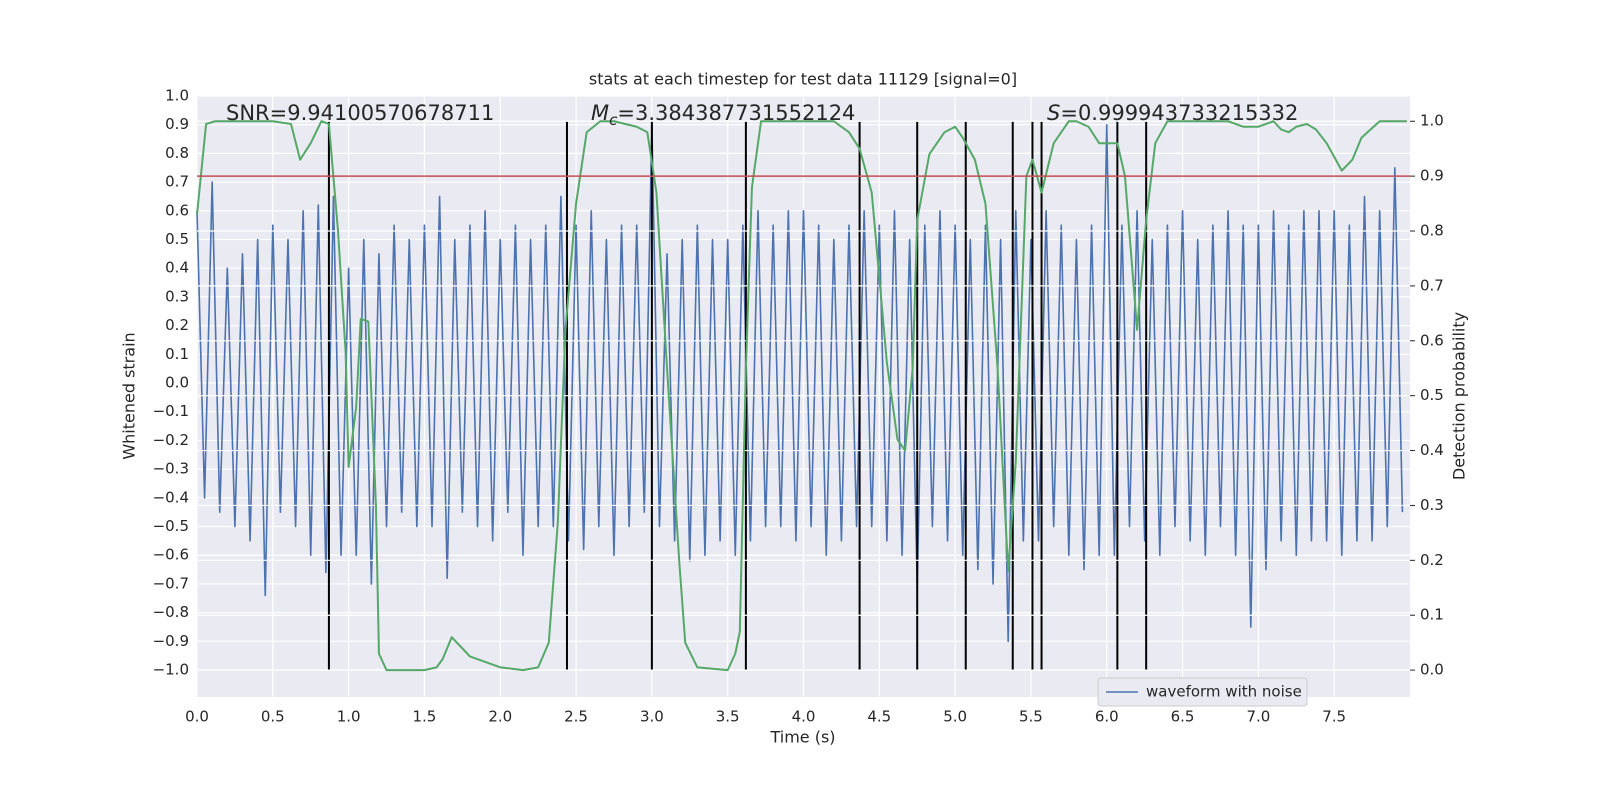  What do you see at coordinates (1432, 450) in the screenshot?
I see `y2-tick-label: 0.4` at bounding box center [1432, 450].